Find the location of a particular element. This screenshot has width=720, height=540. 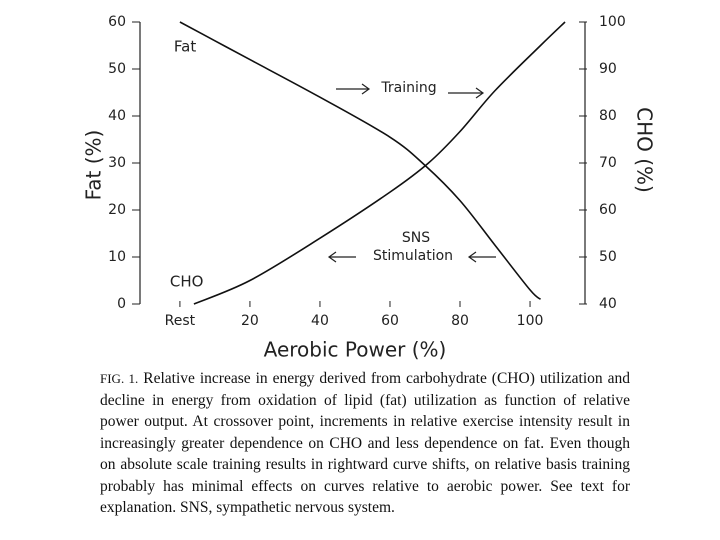

y-tick-label: 20 is located at coordinates (117, 210).